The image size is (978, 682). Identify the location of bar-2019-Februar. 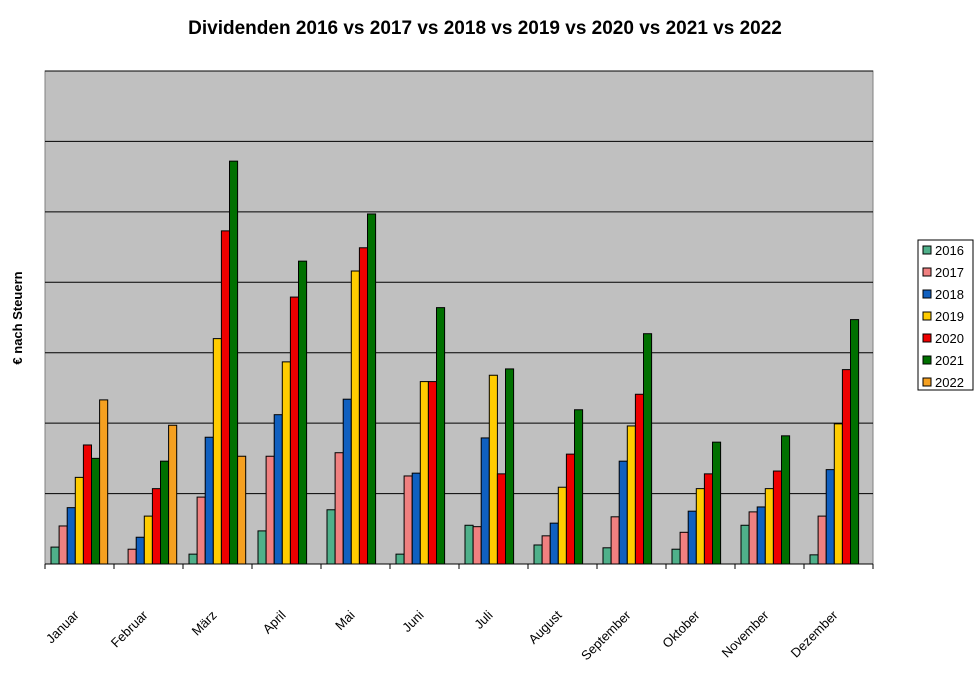
(148, 540).